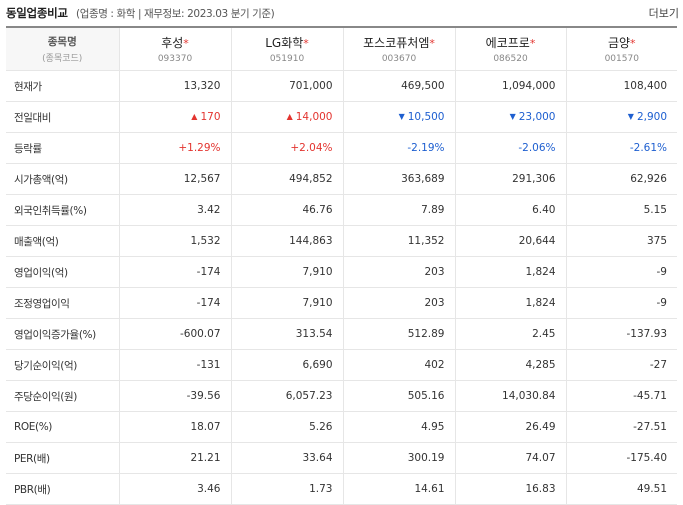 Image resolution: width=683 pixels, height=505 pixels. Describe the element at coordinates (396, 43) in the screenshot. I see `company-name: 포스코퓨처엠` at that location.